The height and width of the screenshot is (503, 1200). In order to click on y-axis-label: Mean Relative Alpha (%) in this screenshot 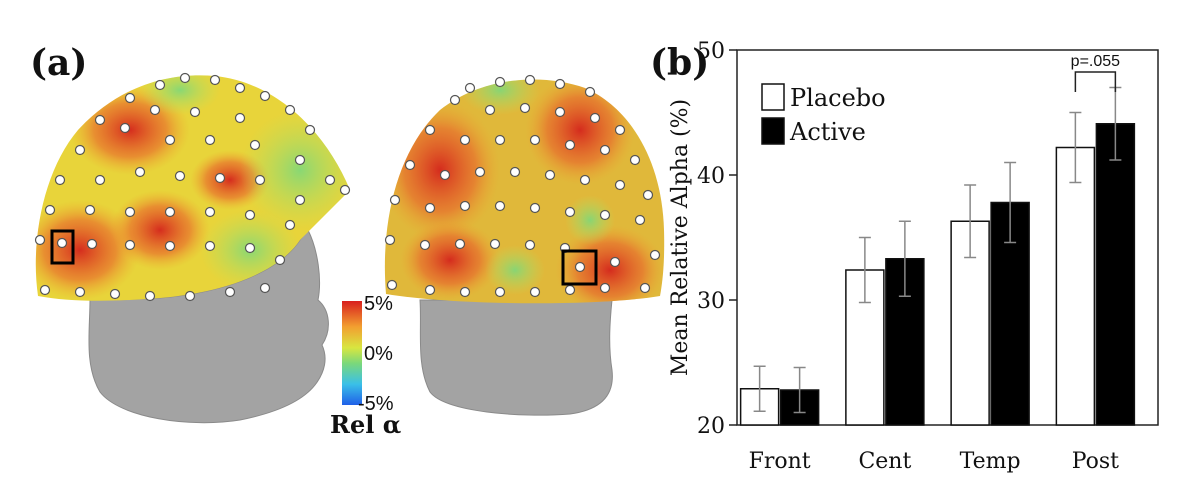, I will do `click(680, 237)`.